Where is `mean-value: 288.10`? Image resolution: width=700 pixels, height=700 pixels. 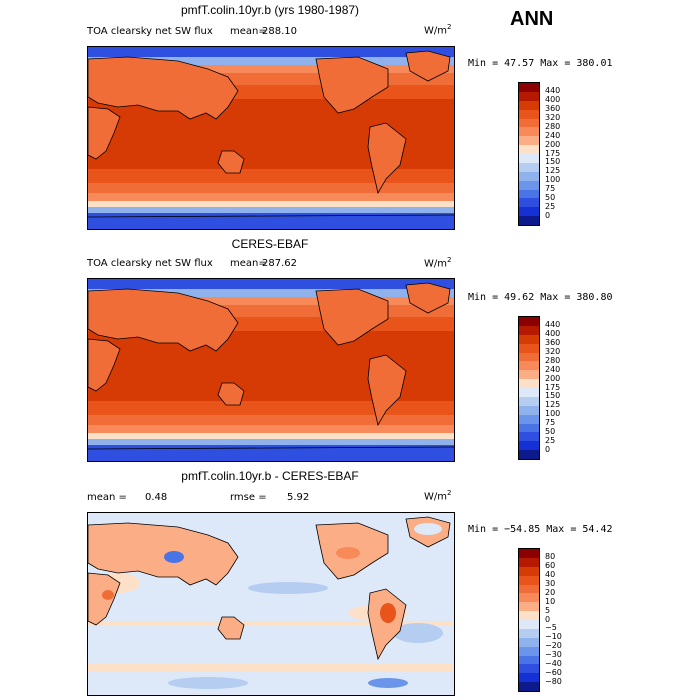
mean-value: 288.10 is located at coordinates (279, 31).